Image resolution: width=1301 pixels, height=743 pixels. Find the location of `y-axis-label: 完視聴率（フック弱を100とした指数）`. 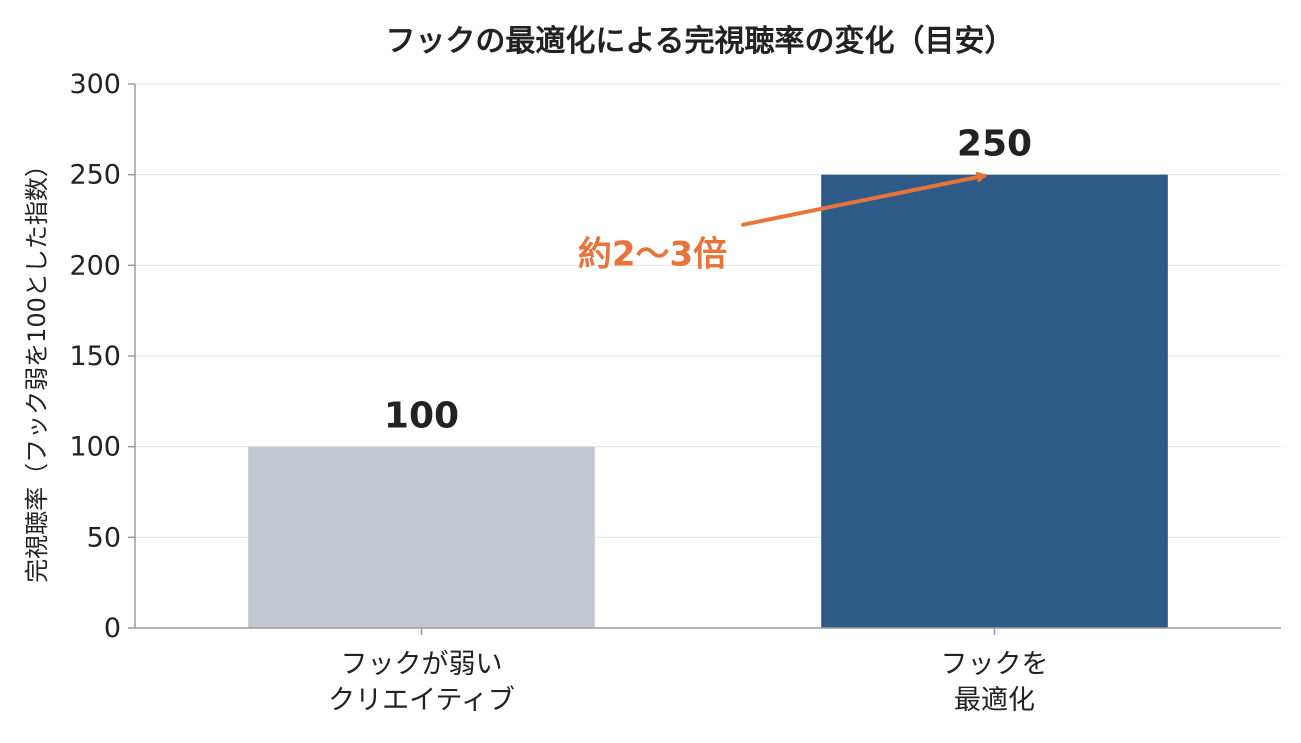

y-axis-label: 完視聴率（フック弱を100とした指数） is located at coordinates (37, 368).